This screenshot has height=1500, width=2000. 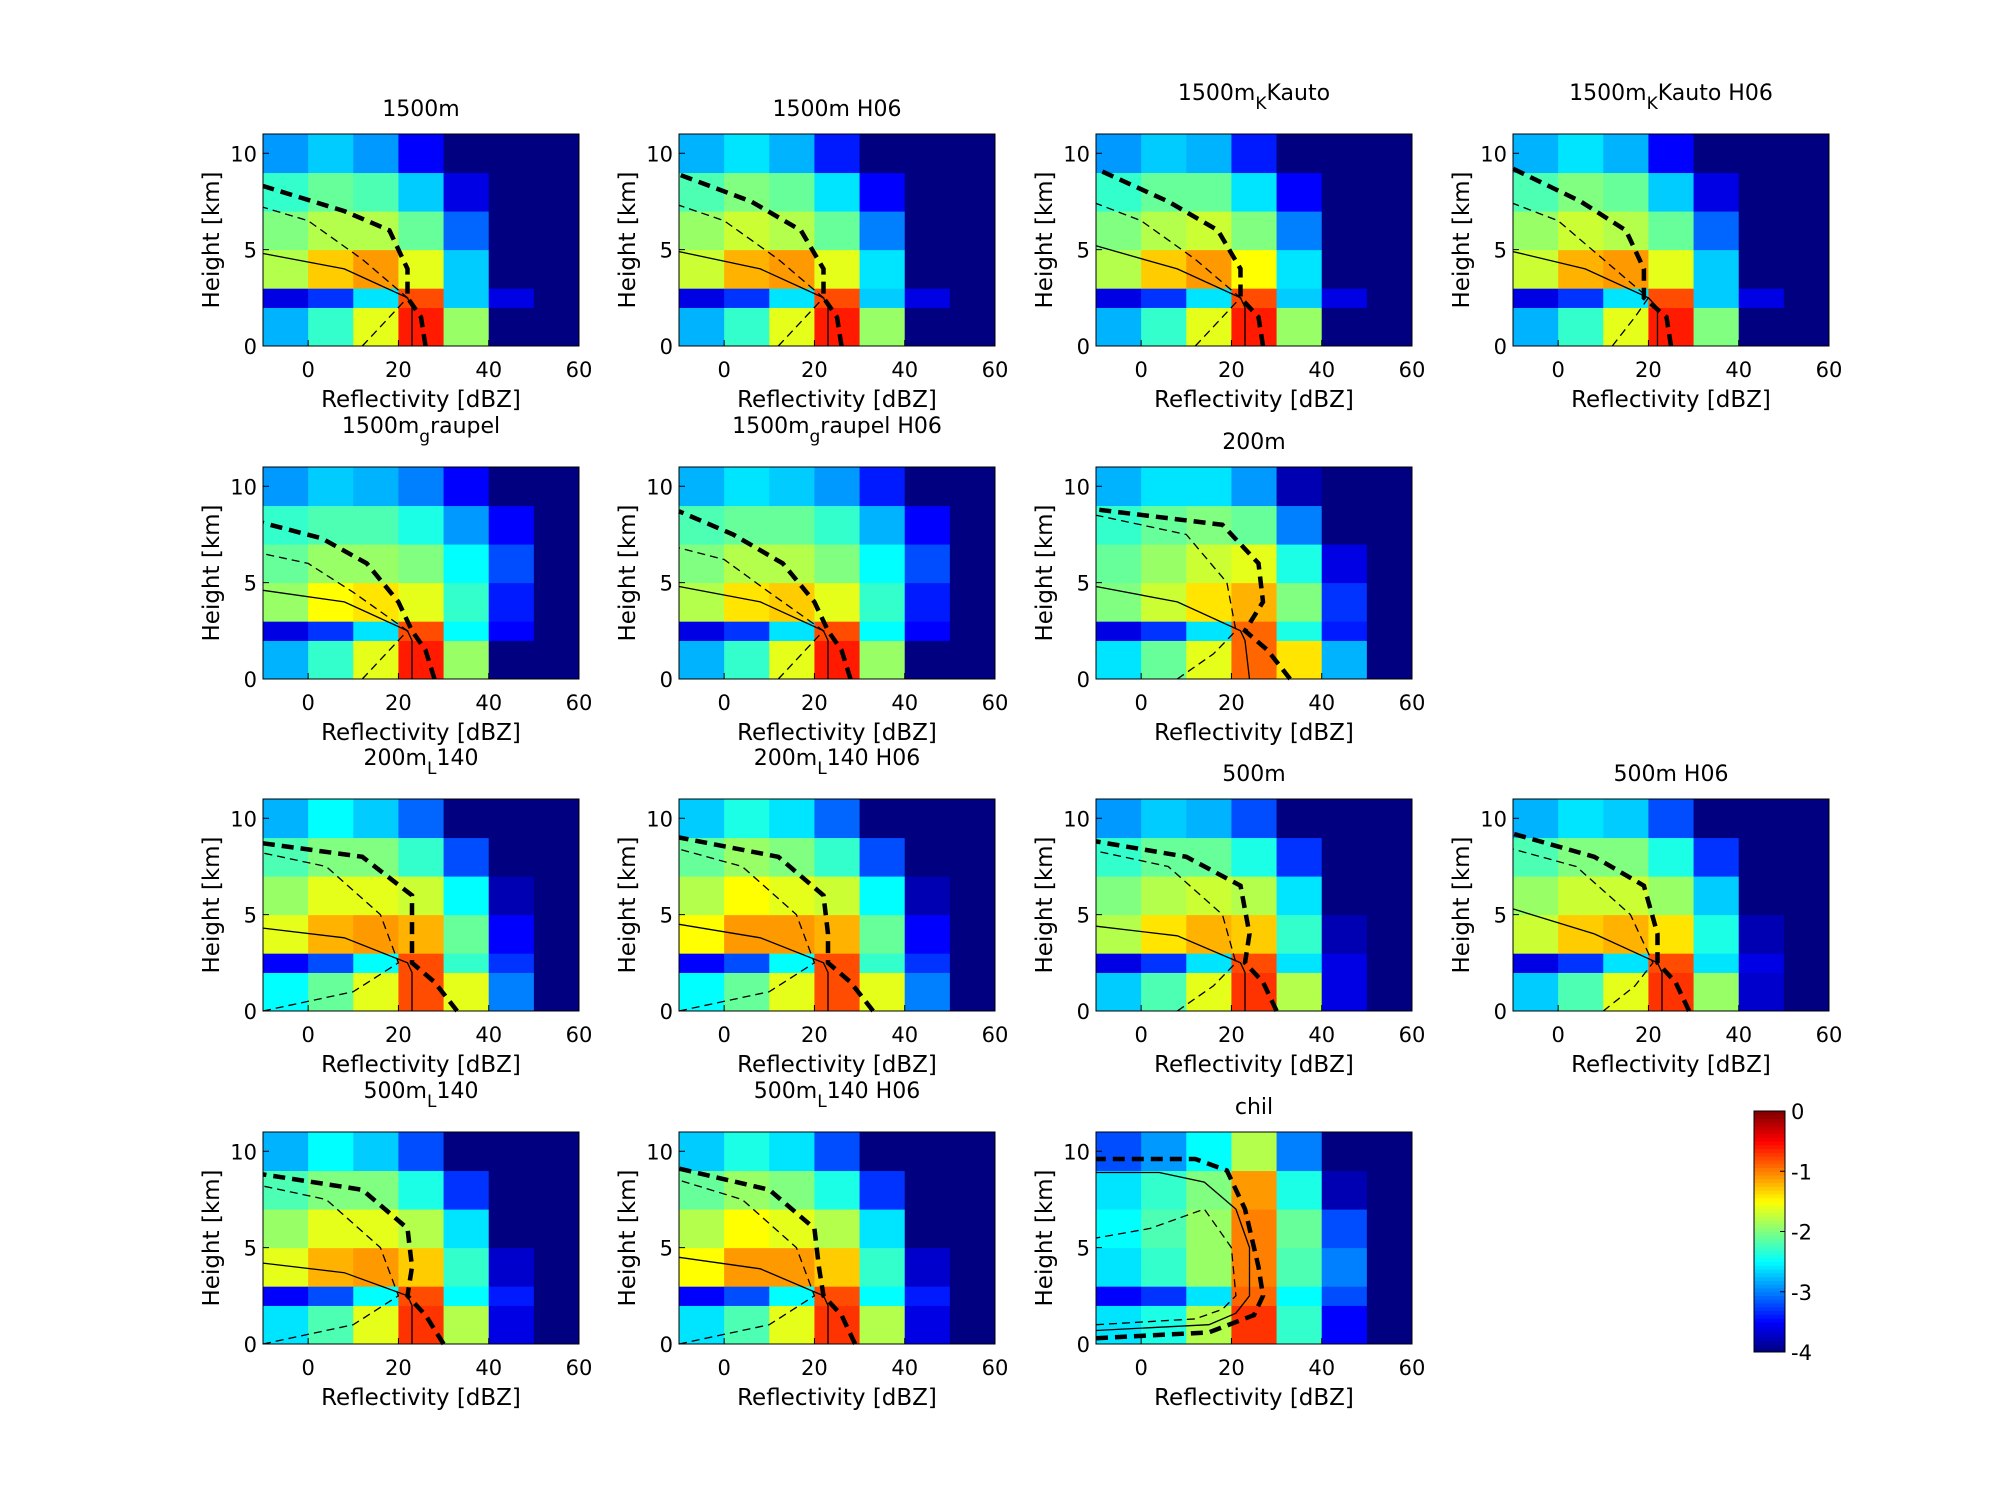 What do you see at coordinates (874, 1091) in the screenshot?
I see `title-part: 140 H06` at bounding box center [874, 1091].